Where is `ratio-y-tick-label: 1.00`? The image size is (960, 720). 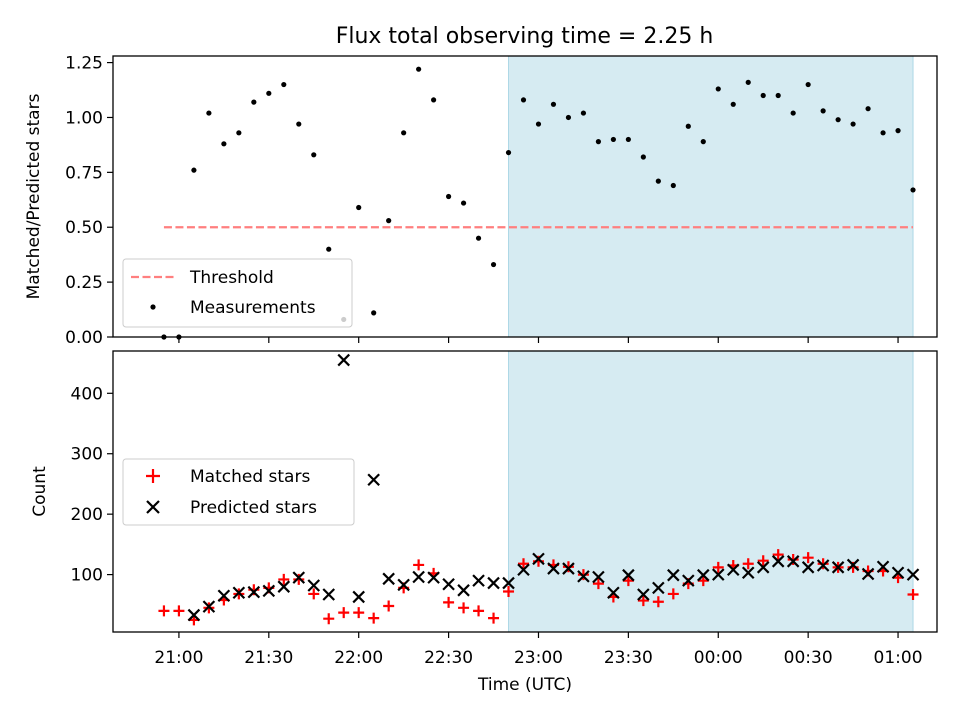 ratio-y-tick-label: 1.00 is located at coordinates (84, 118).